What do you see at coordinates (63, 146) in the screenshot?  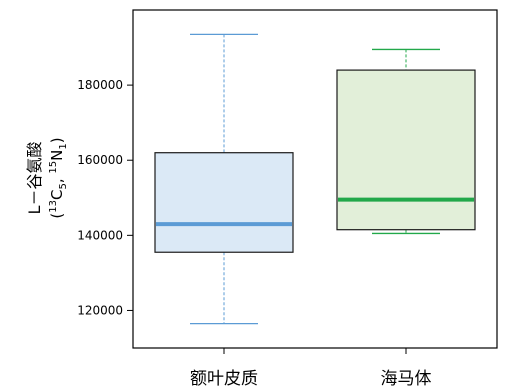 I see `y-axis-title-n-count: 1` at bounding box center [63, 146].